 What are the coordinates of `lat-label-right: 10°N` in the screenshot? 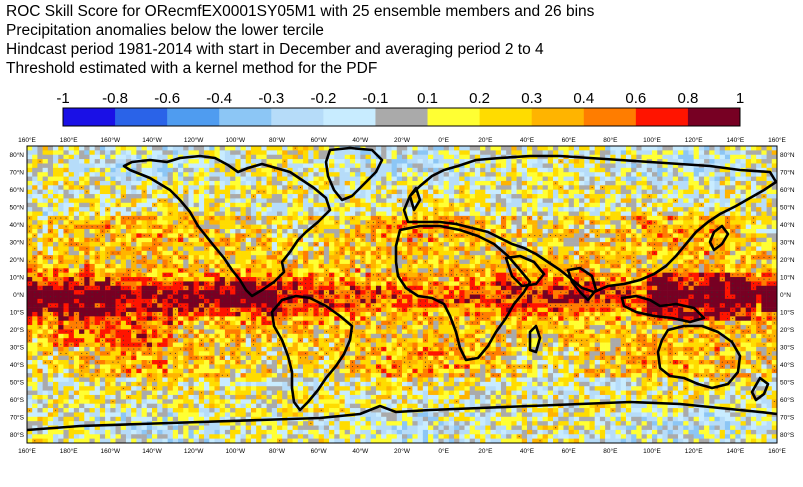 It's located at (787, 278).